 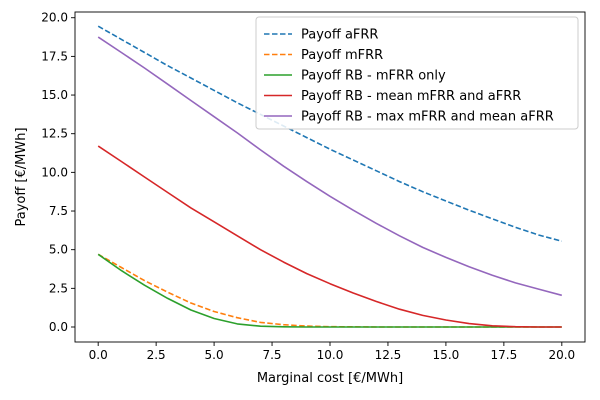 What do you see at coordinates (58, 288) in the screenshot?
I see `y-tick-label: 2.5` at bounding box center [58, 288].